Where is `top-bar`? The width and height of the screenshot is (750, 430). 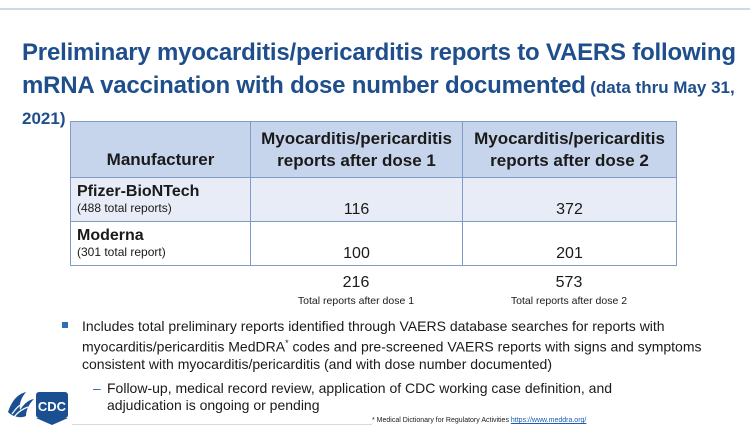 top-bar is located at coordinates (375, 12).